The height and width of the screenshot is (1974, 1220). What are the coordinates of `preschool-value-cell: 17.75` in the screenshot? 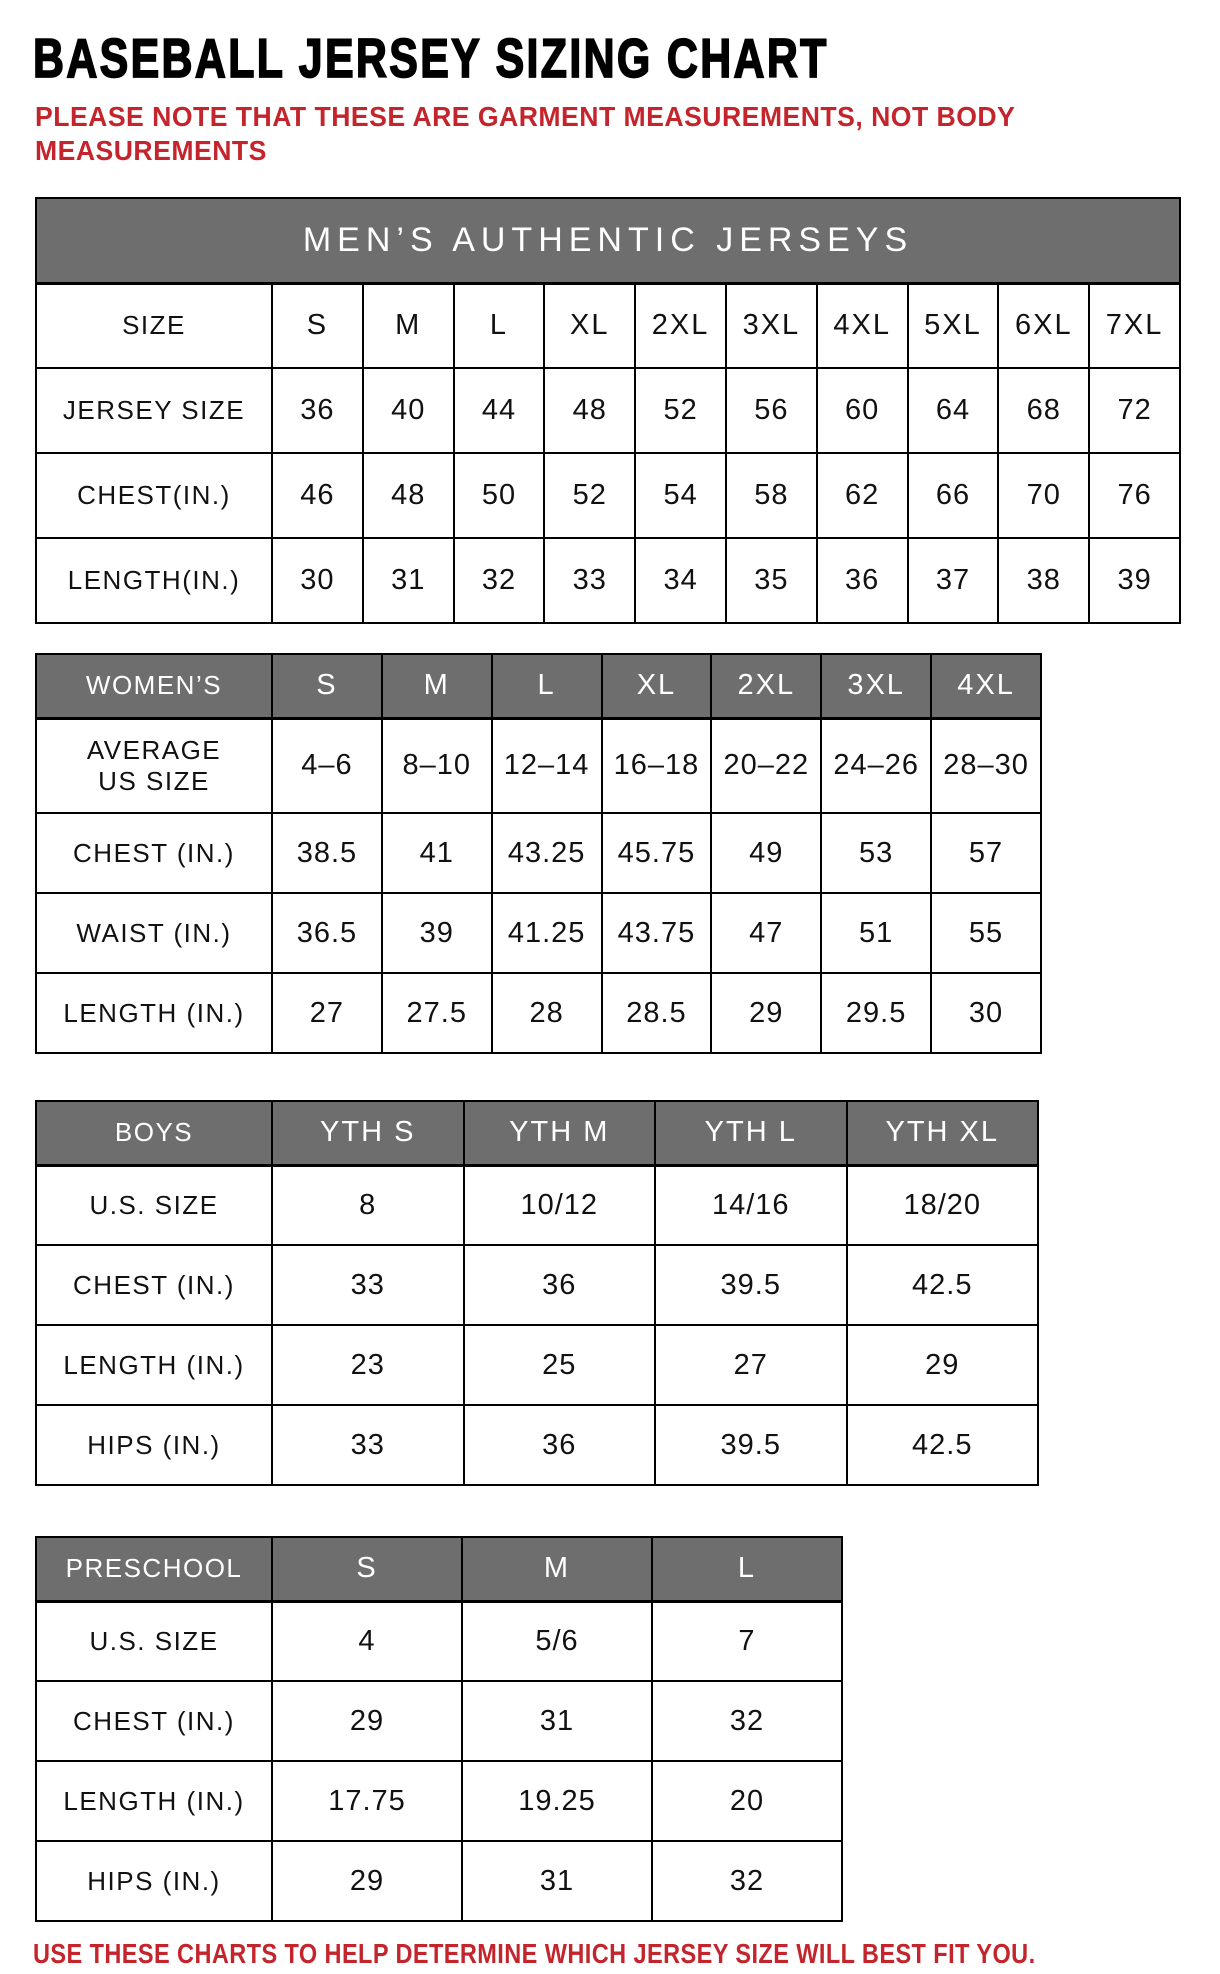 It's located at (367, 1801).